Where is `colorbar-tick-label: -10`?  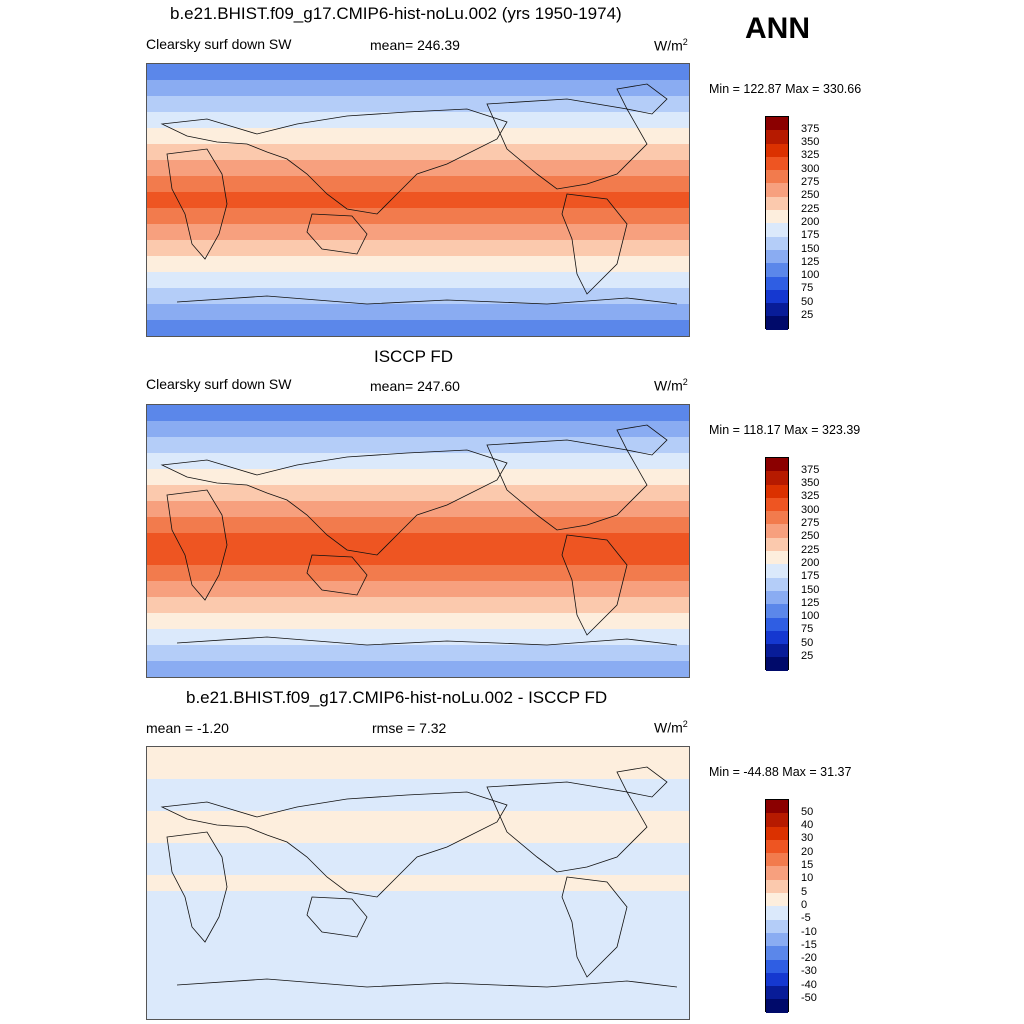
colorbar-tick-label: -10 is located at coordinates (809, 931).